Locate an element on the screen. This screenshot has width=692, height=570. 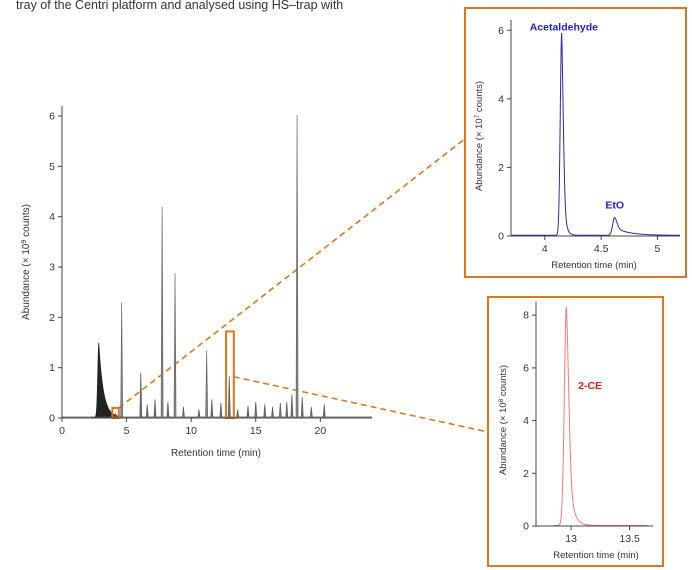
main-y-axis-title-suffix: counts) is located at coordinates (26, 222).